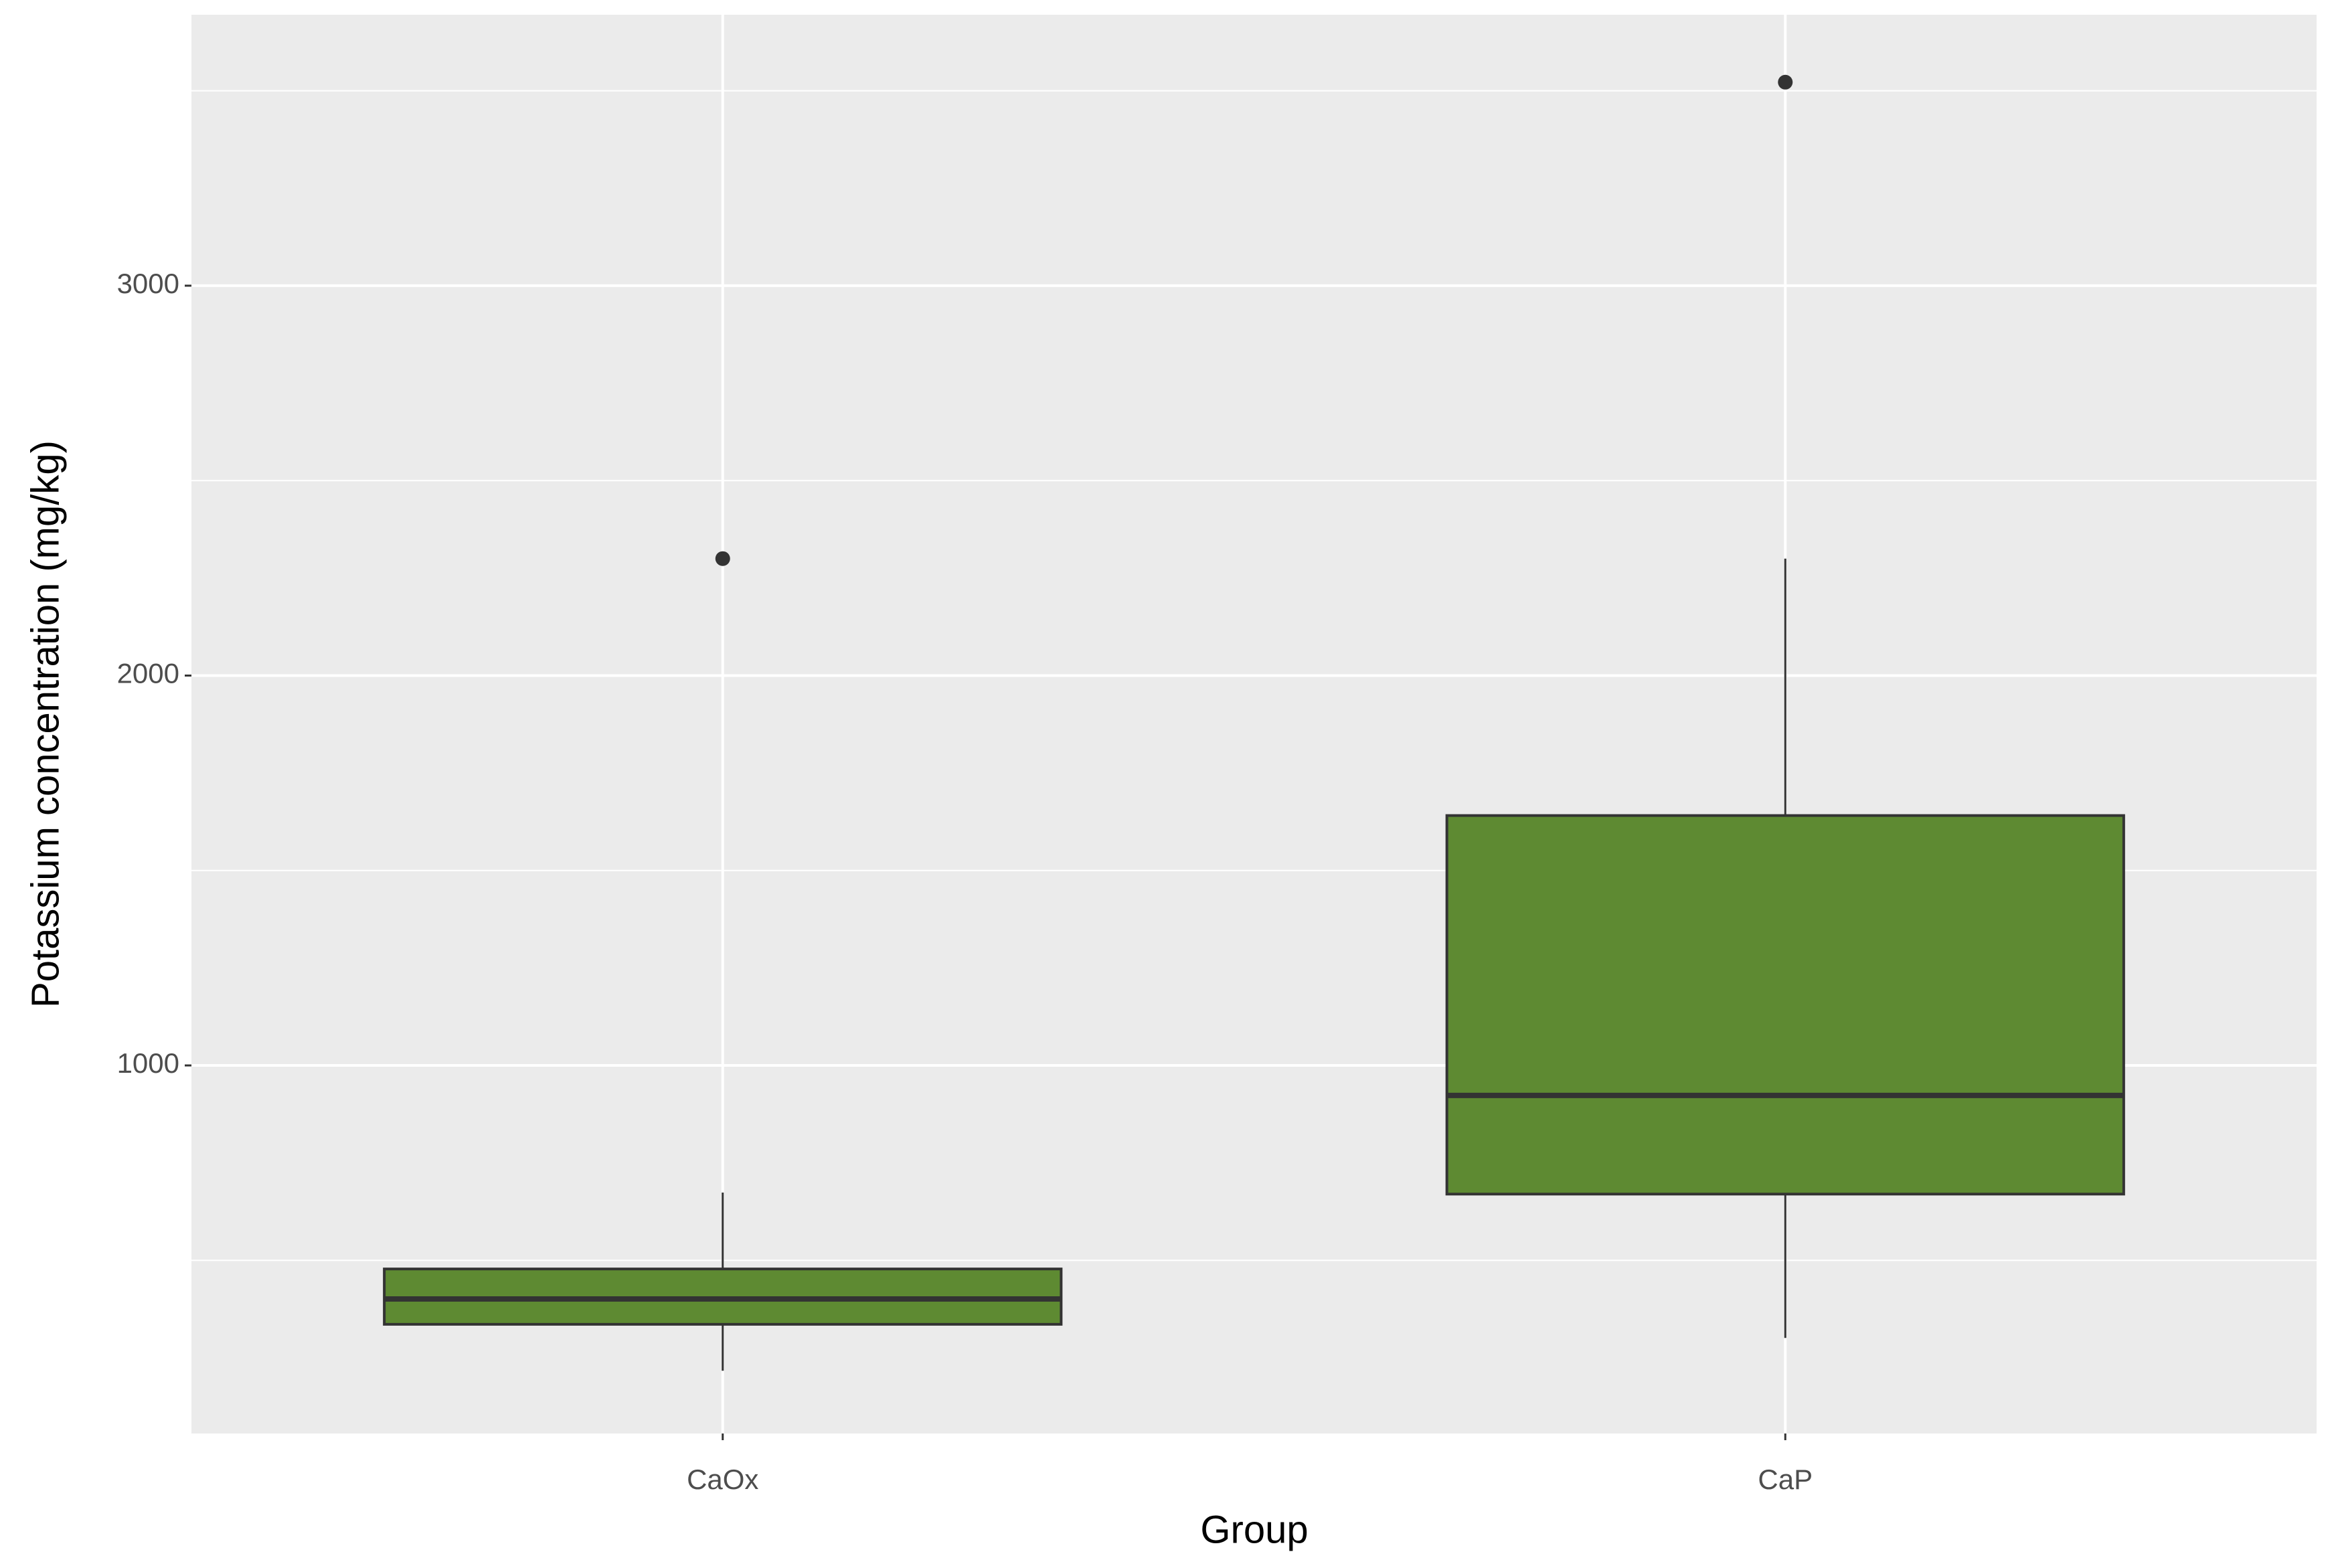 The width and height of the screenshot is (2336, 1568). What do you see at coordinates (148, 283) in the screenshot?
I see `y-tick-label: 3000` at bounding box center [148, 283].